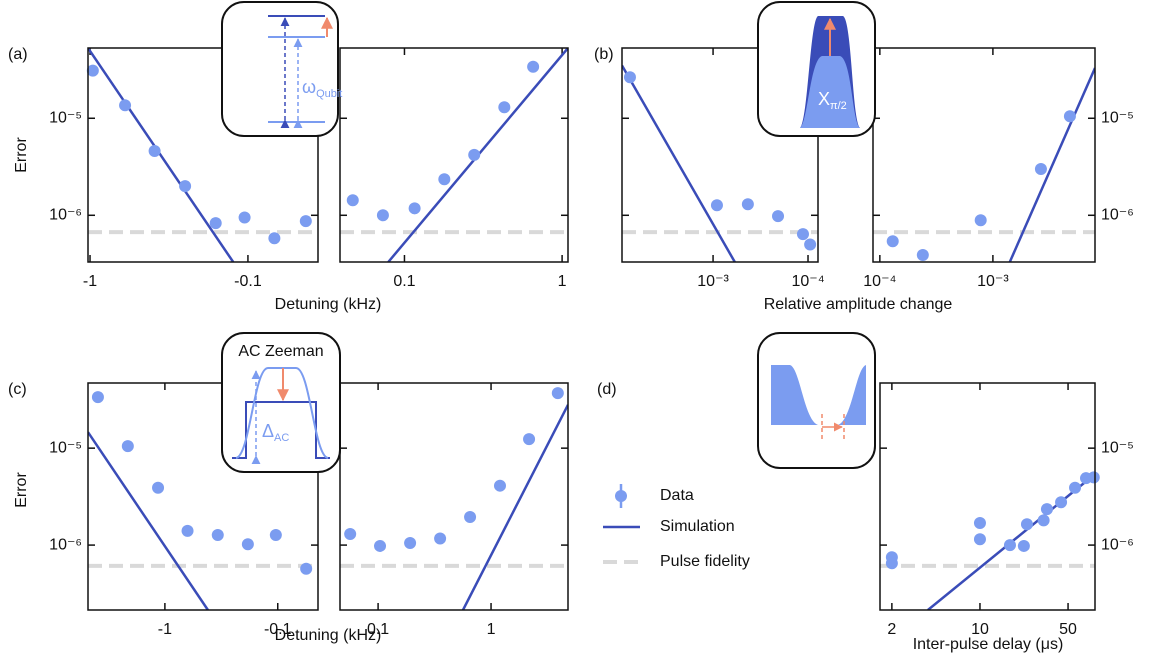 The image size is (1167, 662). I want to click on panel-label: (d), so click(607, 389).